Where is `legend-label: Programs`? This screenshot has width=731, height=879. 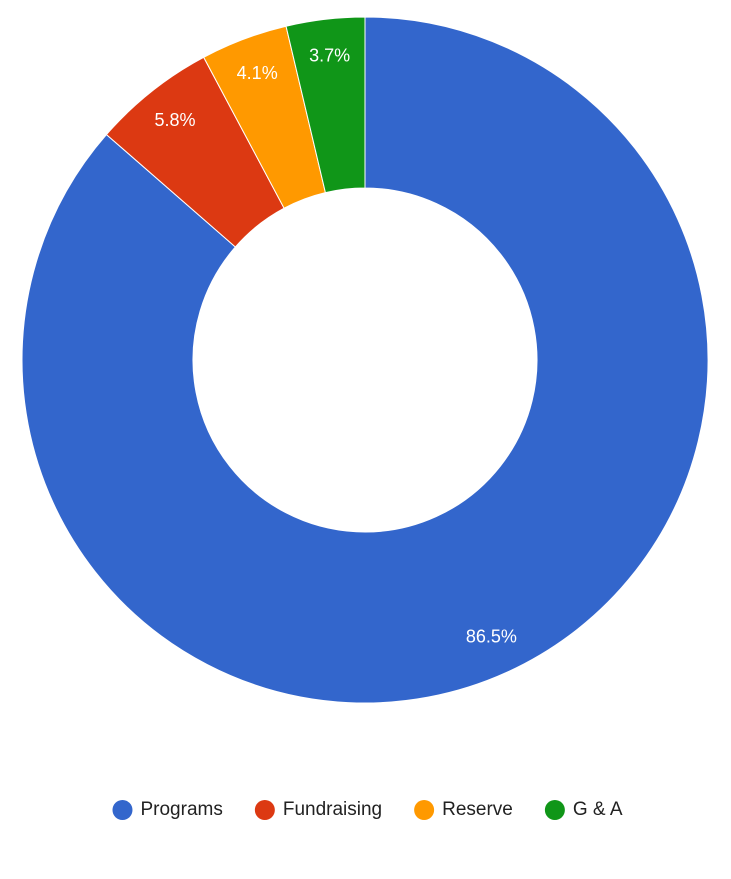 legend-label: Programs is located at coordinates (181, 809).